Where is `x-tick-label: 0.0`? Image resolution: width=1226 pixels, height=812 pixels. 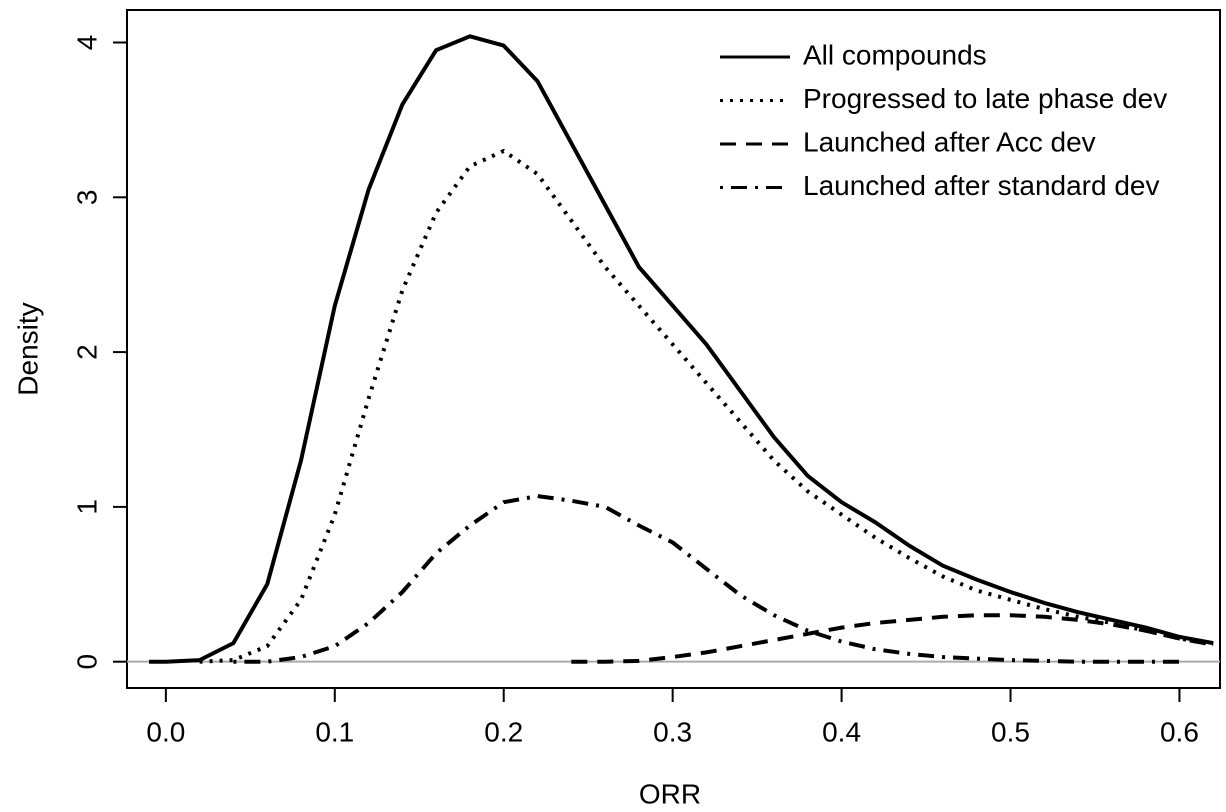
x-tick-label: 0.0 is located at coordinates (165, 731).